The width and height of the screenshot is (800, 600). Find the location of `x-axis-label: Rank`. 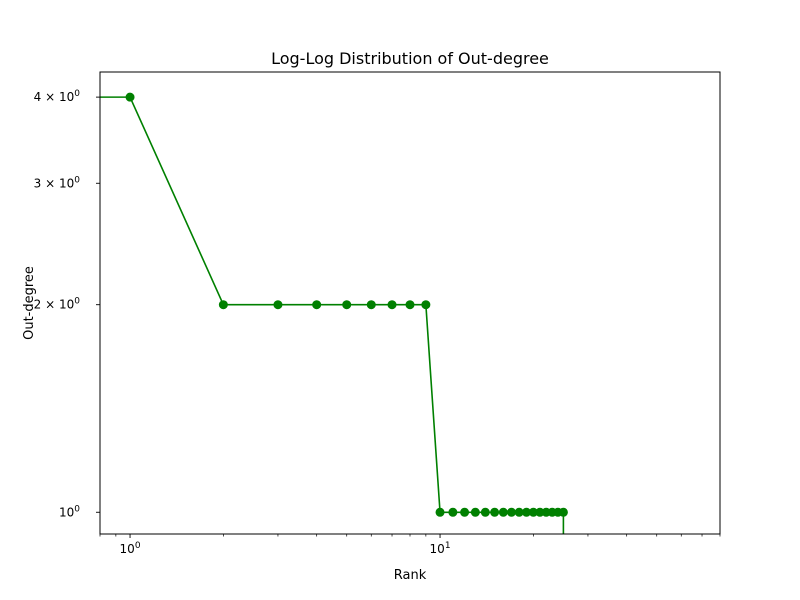

x-axis-label: Rank is located at coordinates (410, 575).